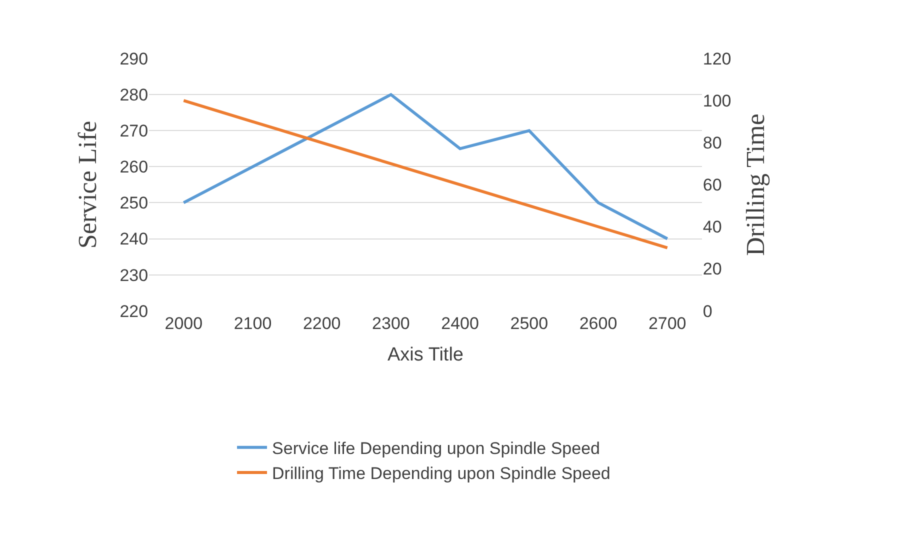  I want to click on y-tick-label: 270, so click(134, 131).